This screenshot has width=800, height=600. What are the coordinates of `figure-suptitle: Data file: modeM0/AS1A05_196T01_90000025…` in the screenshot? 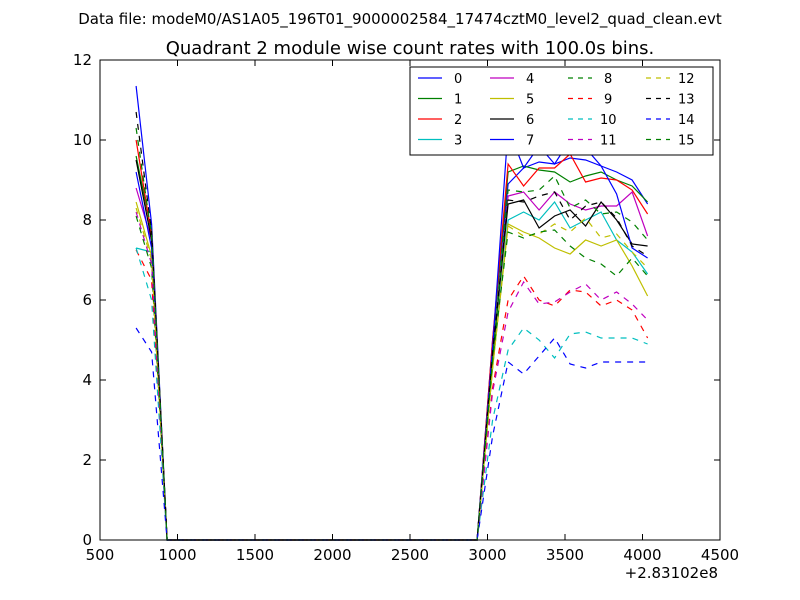 It's located at (400, 19).